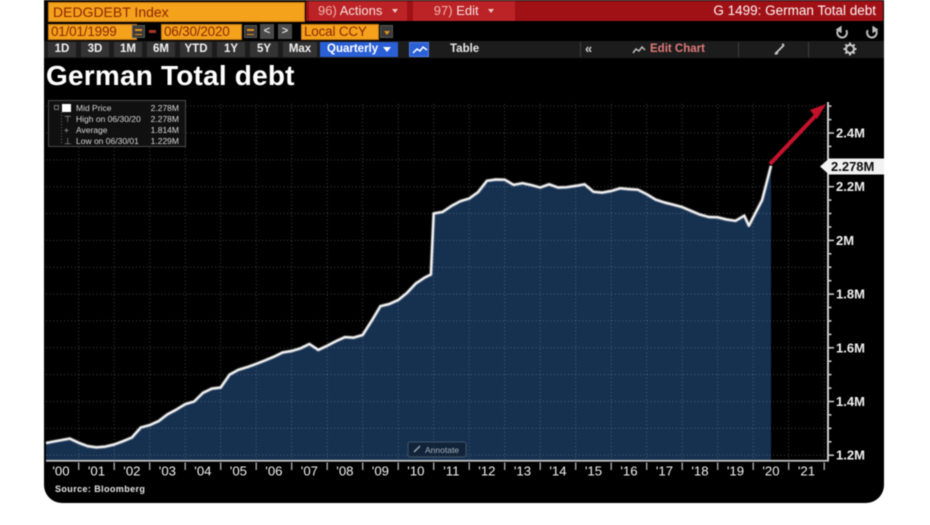  Describe the element at coordinates (850, 133) in the screenshot. I see `svg-text: 2.4M` at that location.